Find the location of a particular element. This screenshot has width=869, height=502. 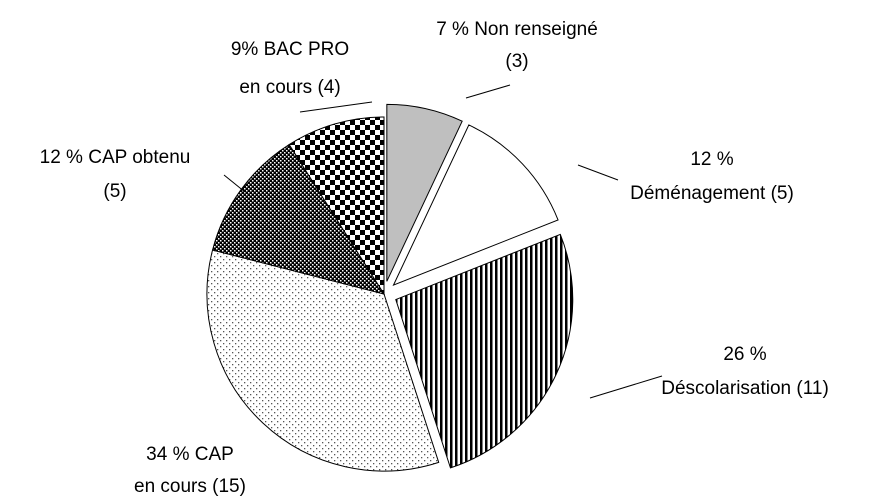

slice-label: Déscolarisation (11) is located at coordinates (745, 388).